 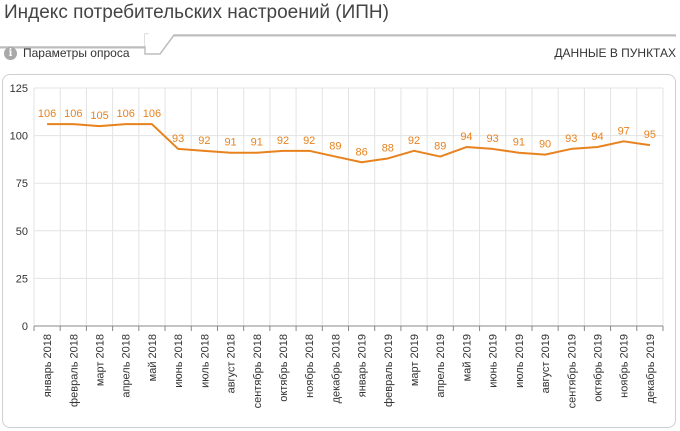 What do you see at coordinates (284, 368) in the screenshot?
I see `x-tick-label: октябрь 2018` at bounding box center [284, 368].